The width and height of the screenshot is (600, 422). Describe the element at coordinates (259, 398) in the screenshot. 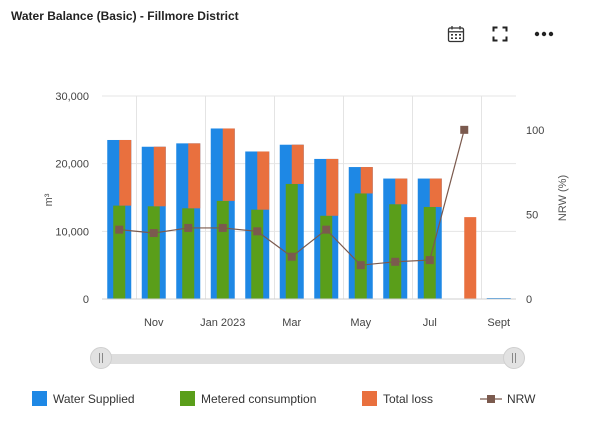

I see `legend-label: Metered consumption` at that location.